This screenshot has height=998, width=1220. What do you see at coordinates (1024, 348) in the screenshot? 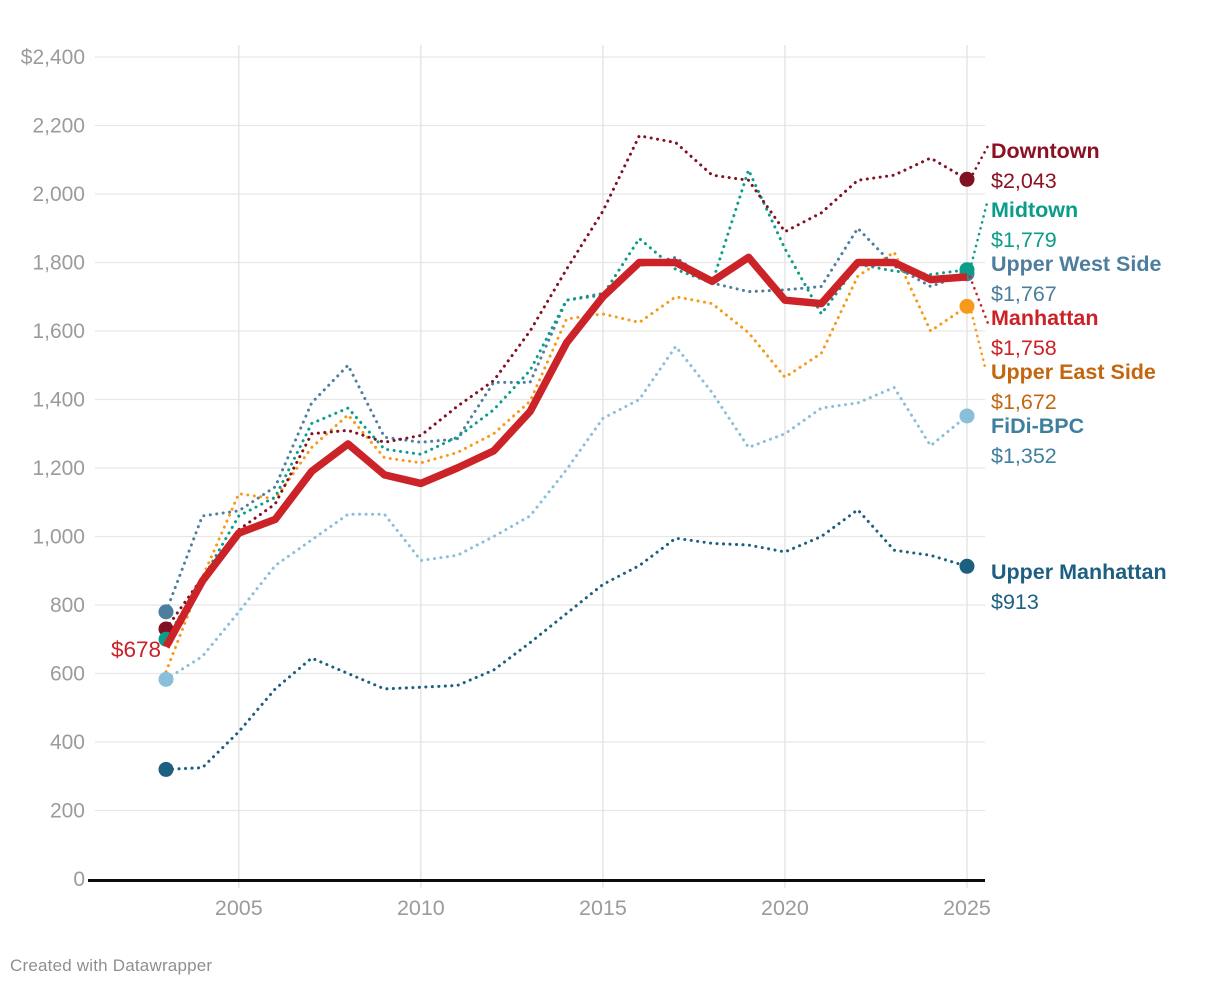
I see `legend-value-manhattan: $1,758` at bounding box center [1024, 348].